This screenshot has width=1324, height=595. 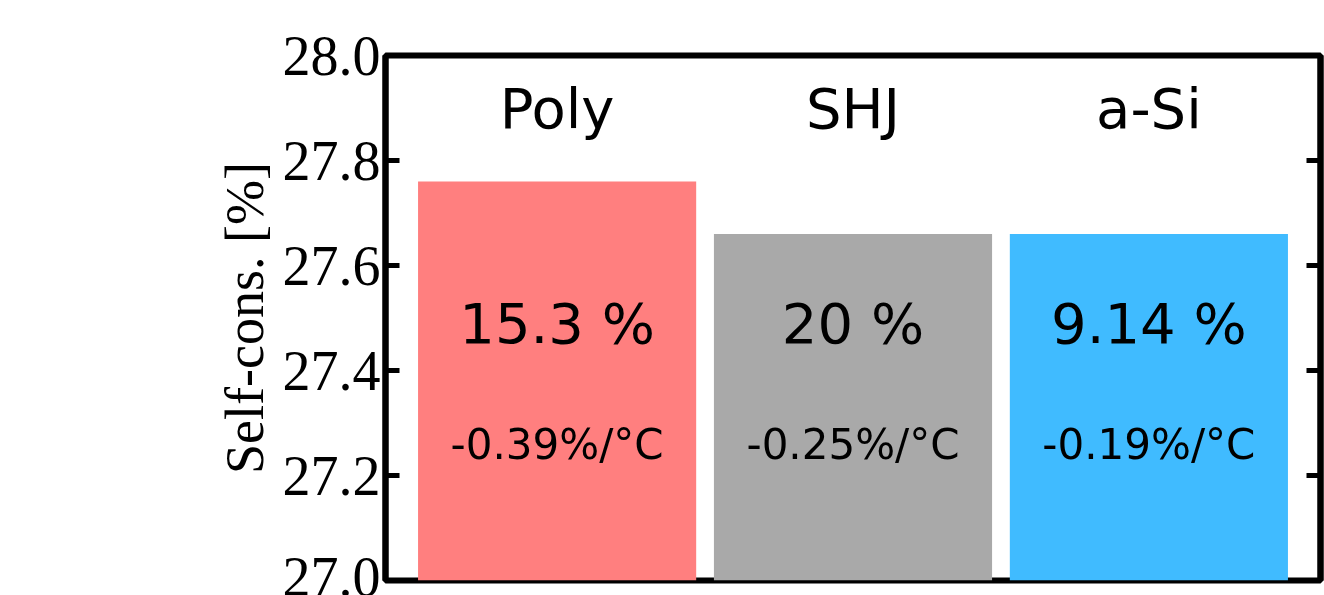 What do you see at coordinates (331, 55) in the screenshot?
I see `y-tick-label: 28.0` at bounding box center [331, 55].